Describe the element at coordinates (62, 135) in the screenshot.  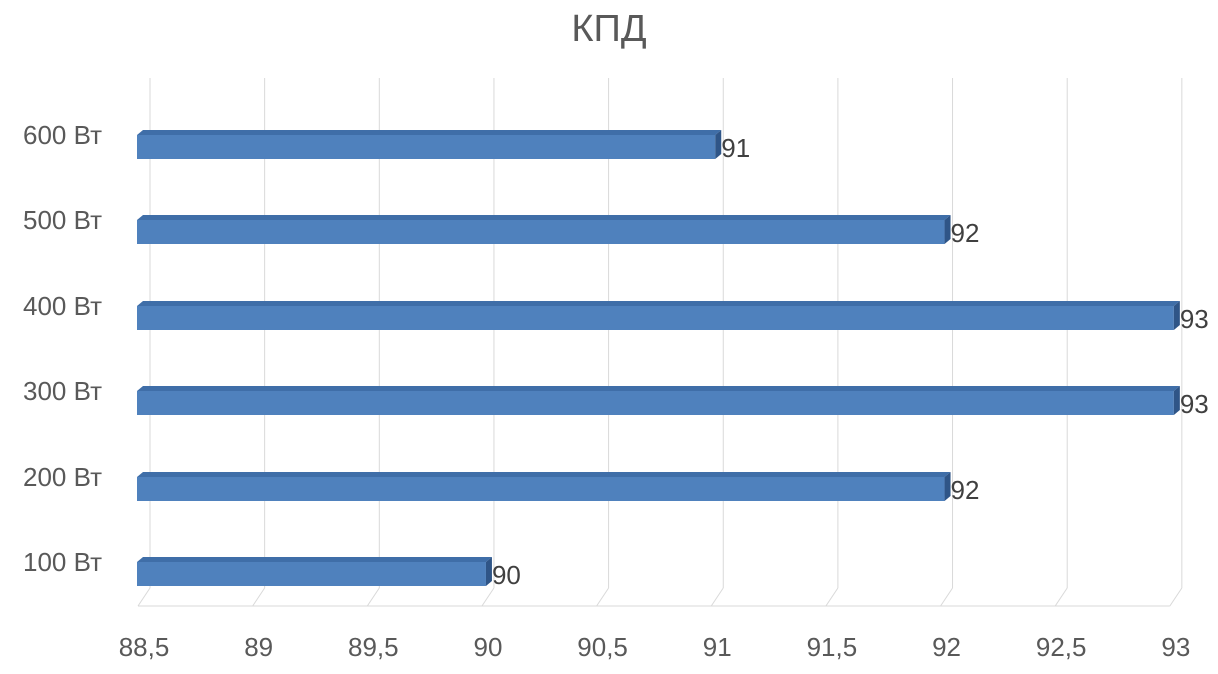
I see `category-label: 600 Вт` at that location.